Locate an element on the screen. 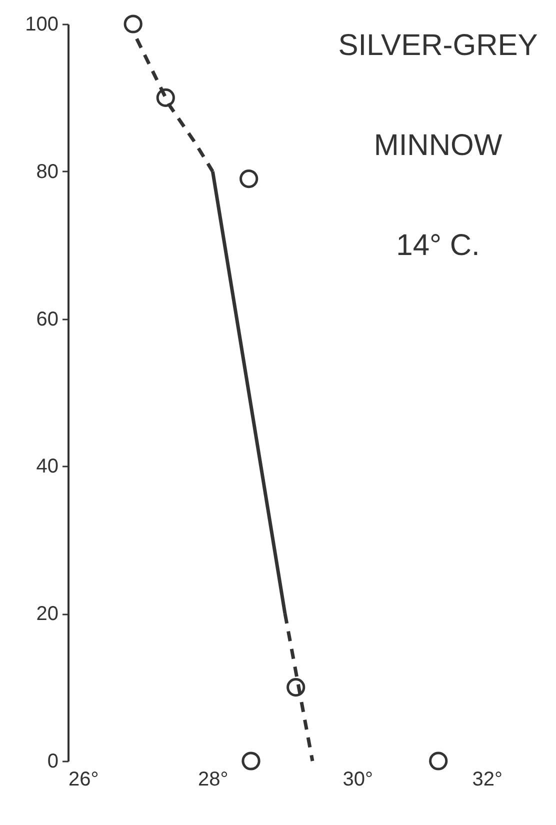 The image size is (556, 825). annotation: MINNOW is located at coordinates (438, 145).